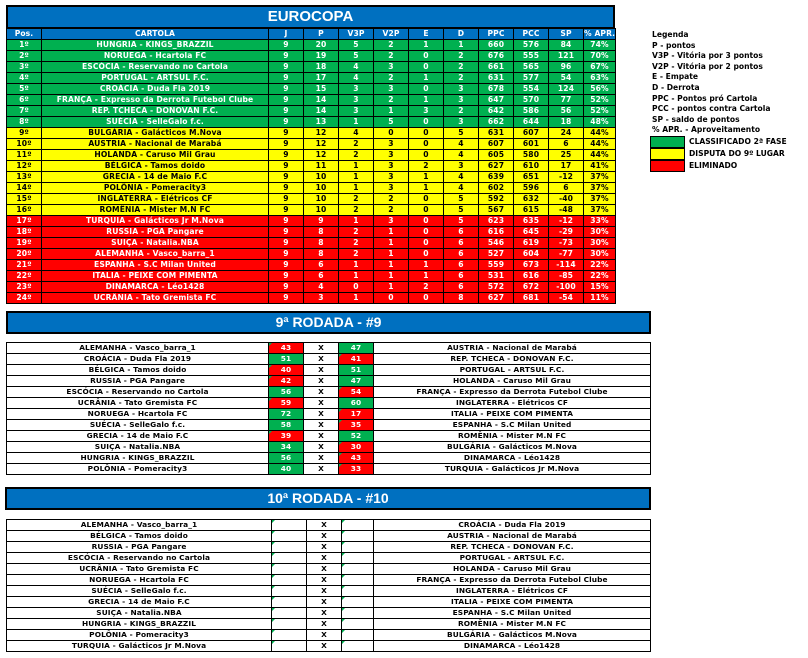  I want to click on away-score: 43, so click(356, 458).